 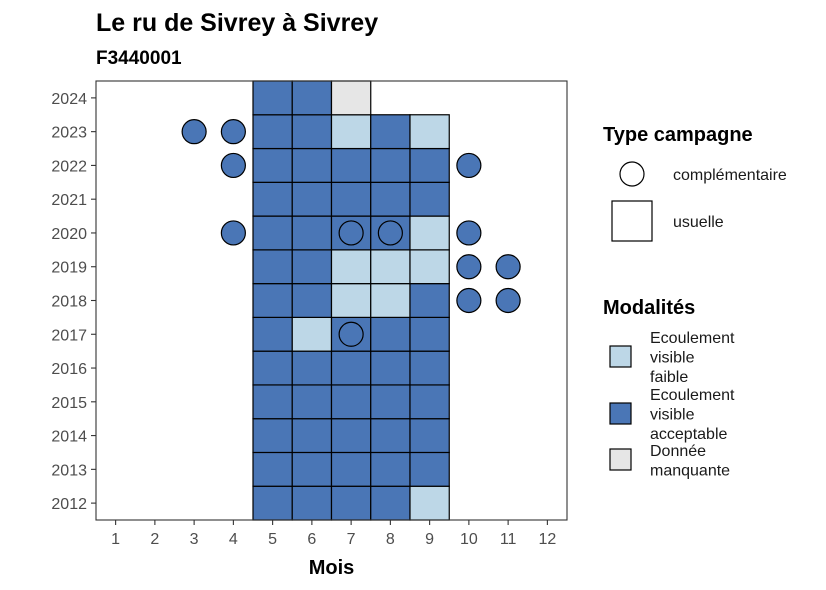 What do you see at coordinates (692, 415) in the screenshot?
I see `legend-label-acceptable: Ecoulement visible acceptable` at bounding box center [692, 415].